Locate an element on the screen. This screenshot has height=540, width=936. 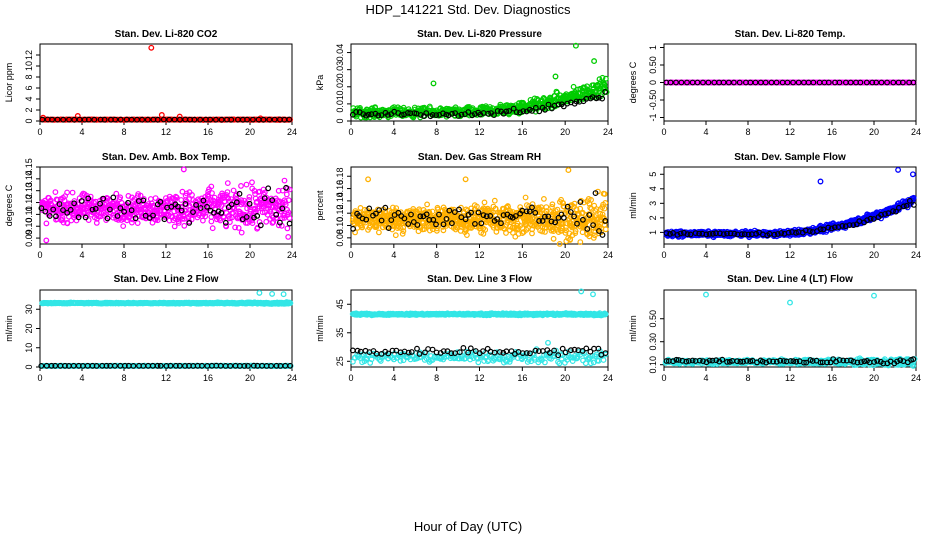
y-tick-label: 8 is located at coordinates (29, 76).